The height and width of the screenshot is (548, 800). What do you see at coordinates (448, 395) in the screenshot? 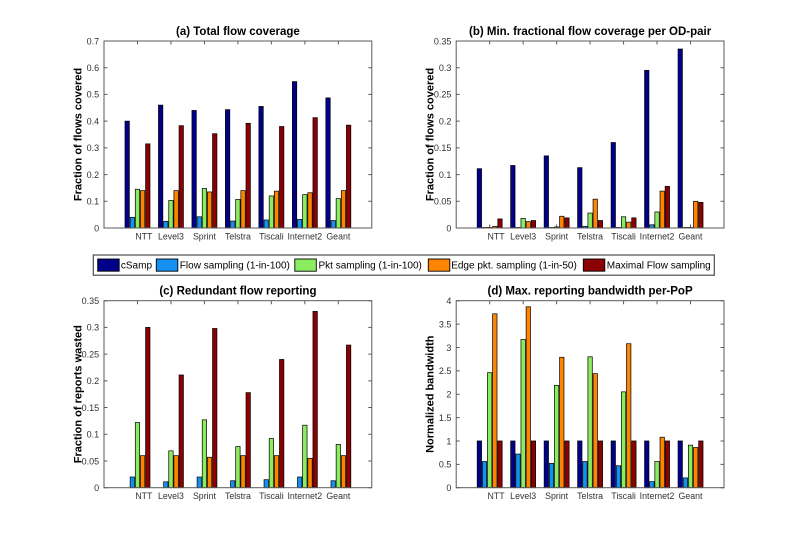
I see `svg-text: 2` at bounding box center [448, 395].